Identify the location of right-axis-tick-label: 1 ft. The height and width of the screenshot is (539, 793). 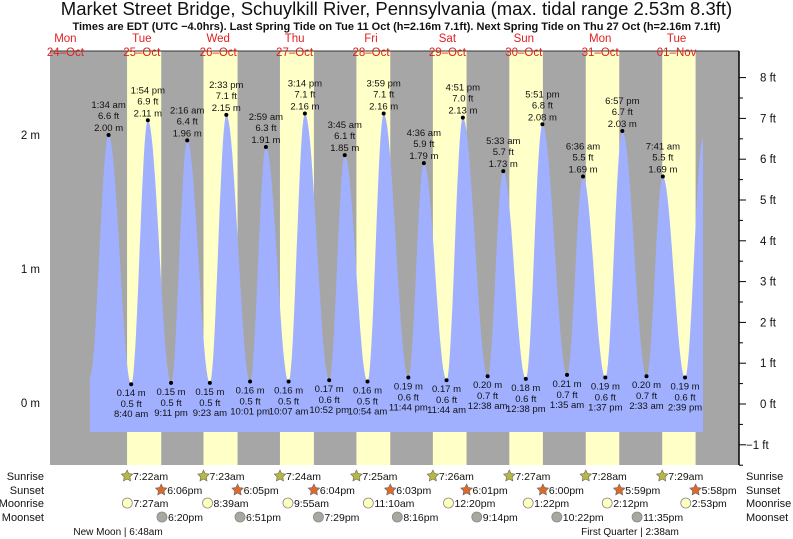
(768, 364).